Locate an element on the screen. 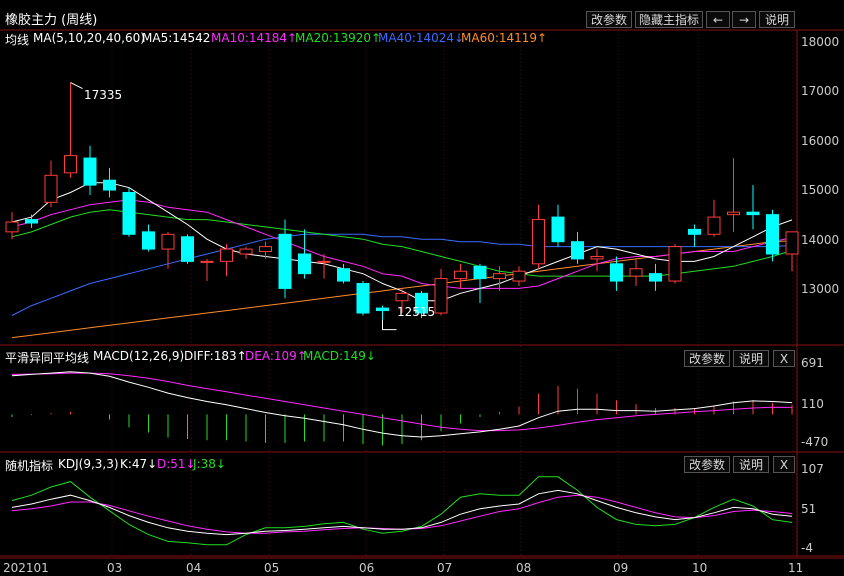 This screenshot has height=576, width=844. macd-y-tick: -470 is located at coordinates (815, 442).